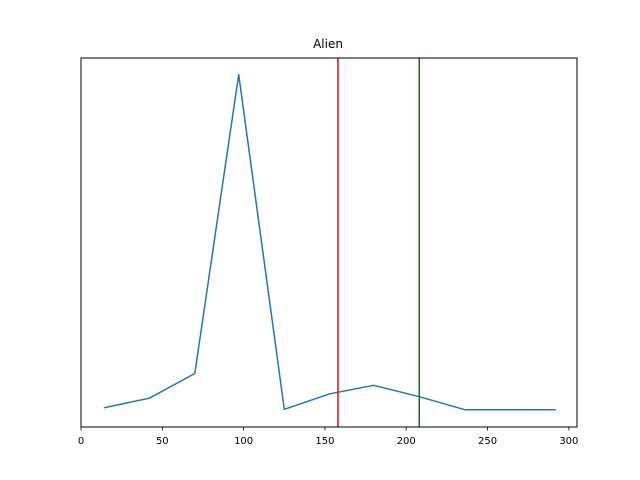  Describe the element at coordinates (406, 441) in the screenshot. I see `x-tick-label-4: 200` at that location.